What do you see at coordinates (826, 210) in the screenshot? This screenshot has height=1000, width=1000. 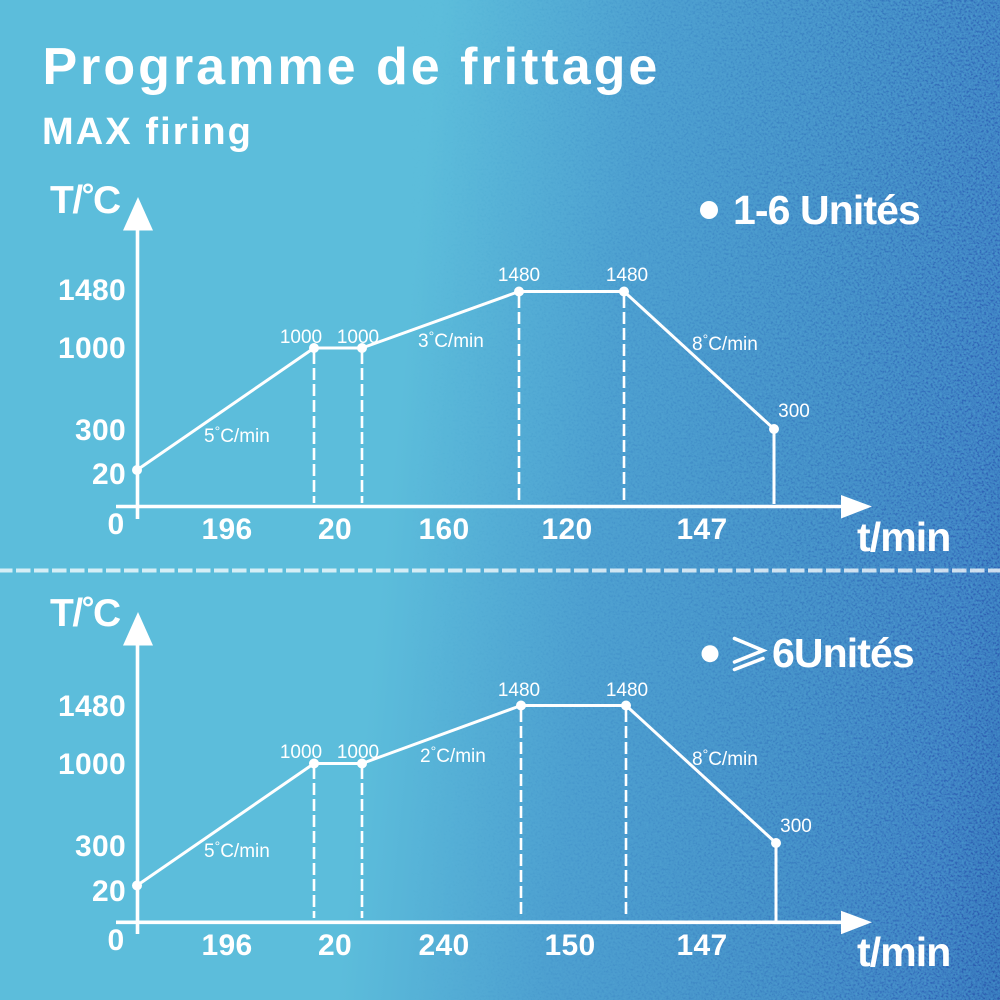 I see `svg-text: 1-6 Unités` at bounding box center [826, 210].